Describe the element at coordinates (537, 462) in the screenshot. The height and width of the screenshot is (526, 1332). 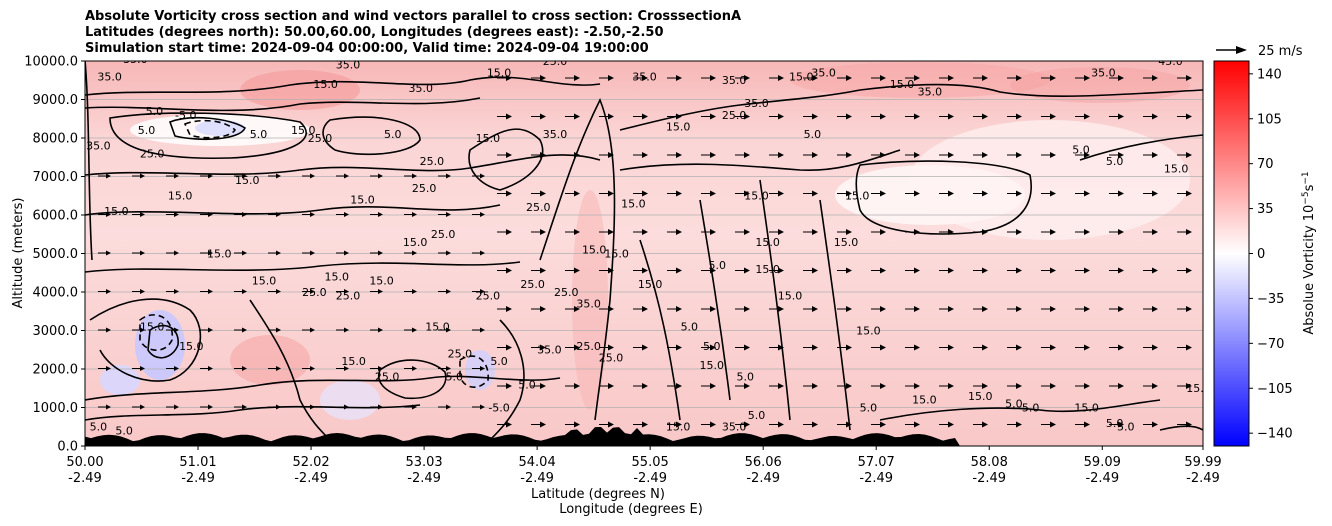
I see `x-tick-label-latitude: 54.04` at that location.